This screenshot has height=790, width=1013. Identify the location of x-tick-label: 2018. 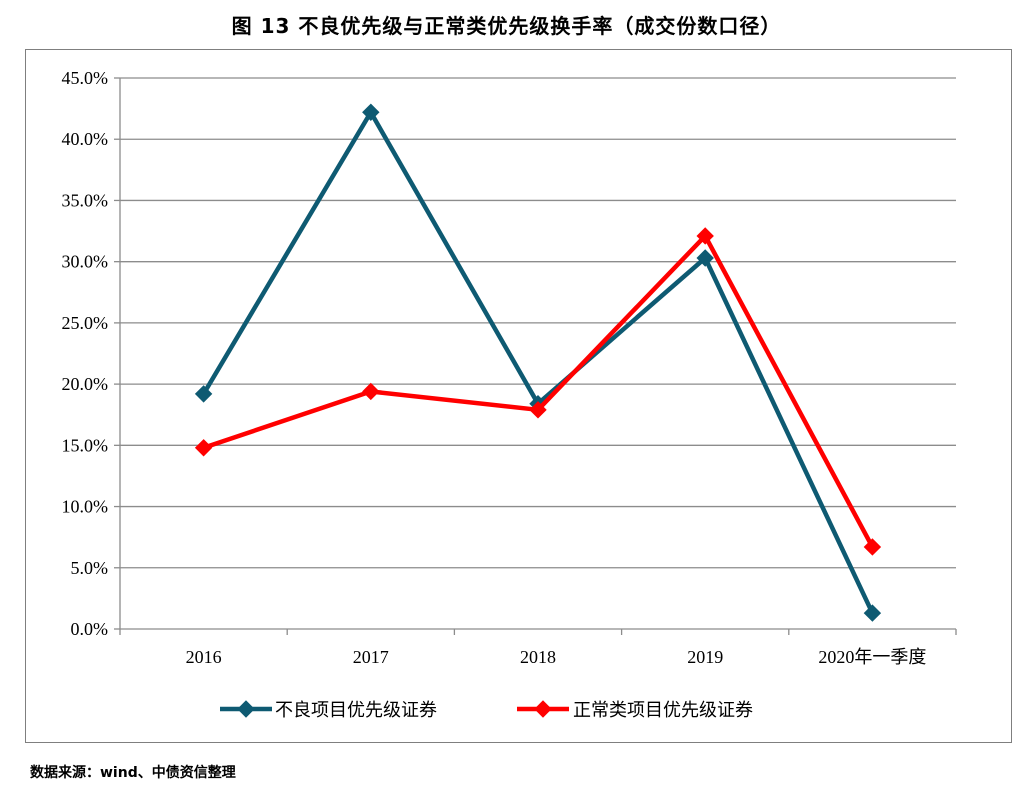
(538, 657).